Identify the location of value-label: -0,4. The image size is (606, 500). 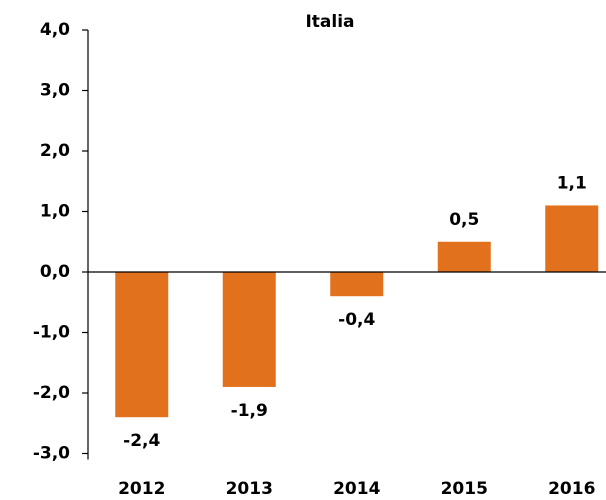
(356, 320).